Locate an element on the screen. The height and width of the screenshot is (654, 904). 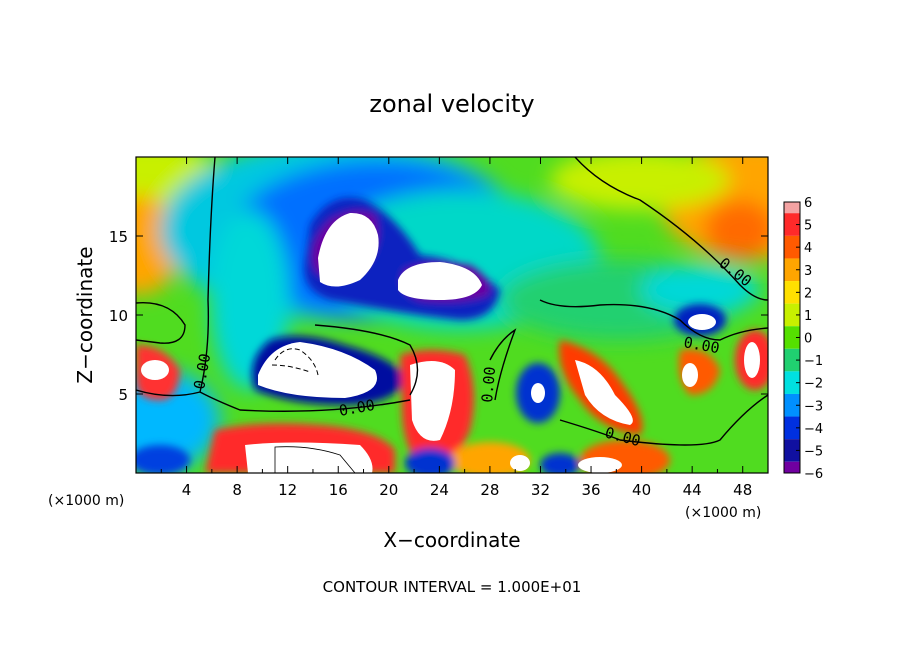
x-tick-label: 48 is located at coordinates (742, 490).